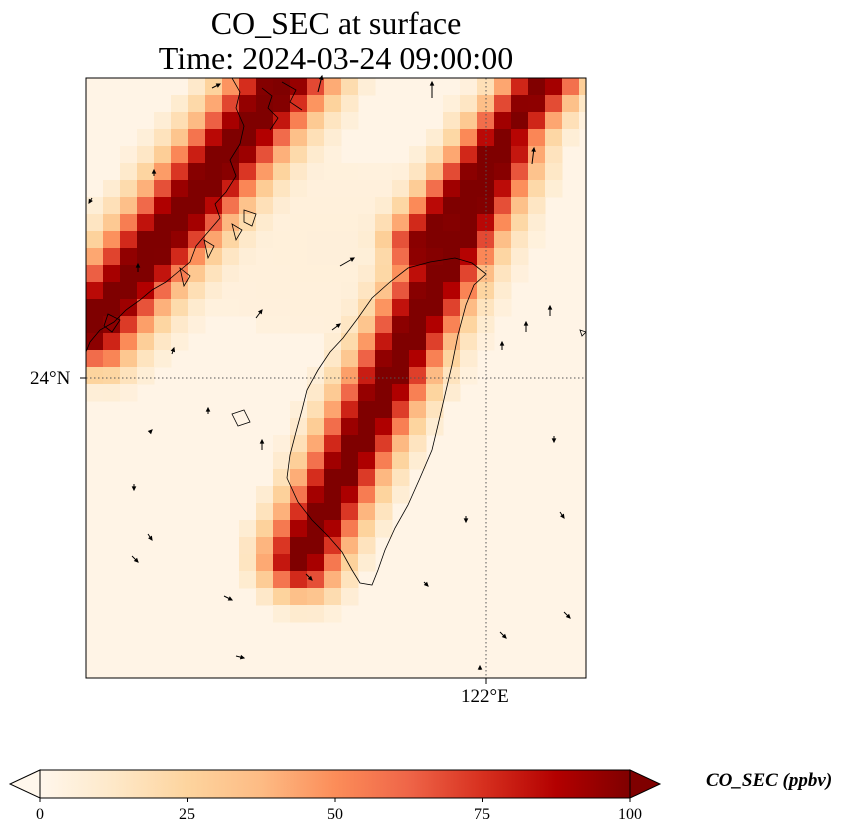 This screenshot has width=854, height=836. I want to click on mainland-coastline, so click(165, 215).